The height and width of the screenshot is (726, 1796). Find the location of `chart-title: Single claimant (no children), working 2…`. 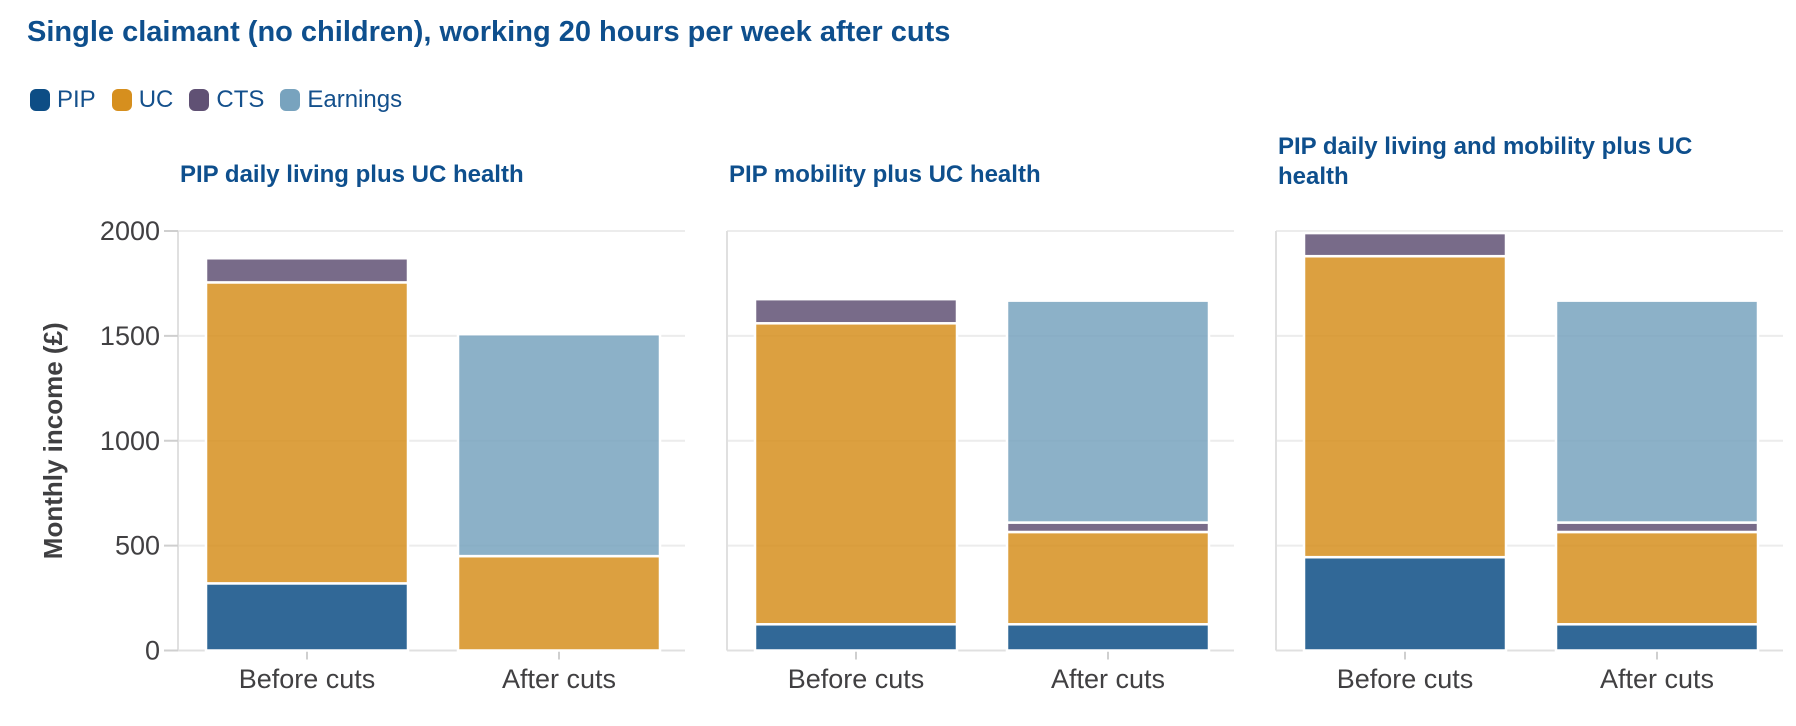

chart-title: Single claimant (no children), working 2… is located at coordinates (489, 32).